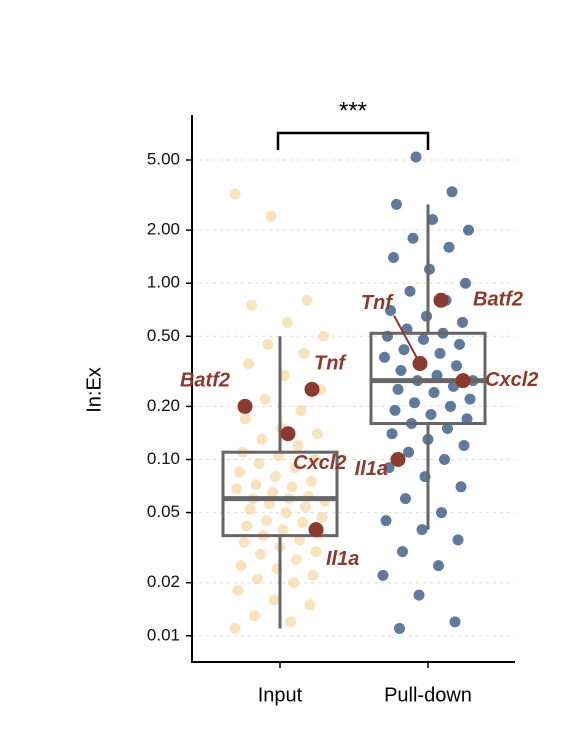  I want to click on significance: ***, so click(353, 110).